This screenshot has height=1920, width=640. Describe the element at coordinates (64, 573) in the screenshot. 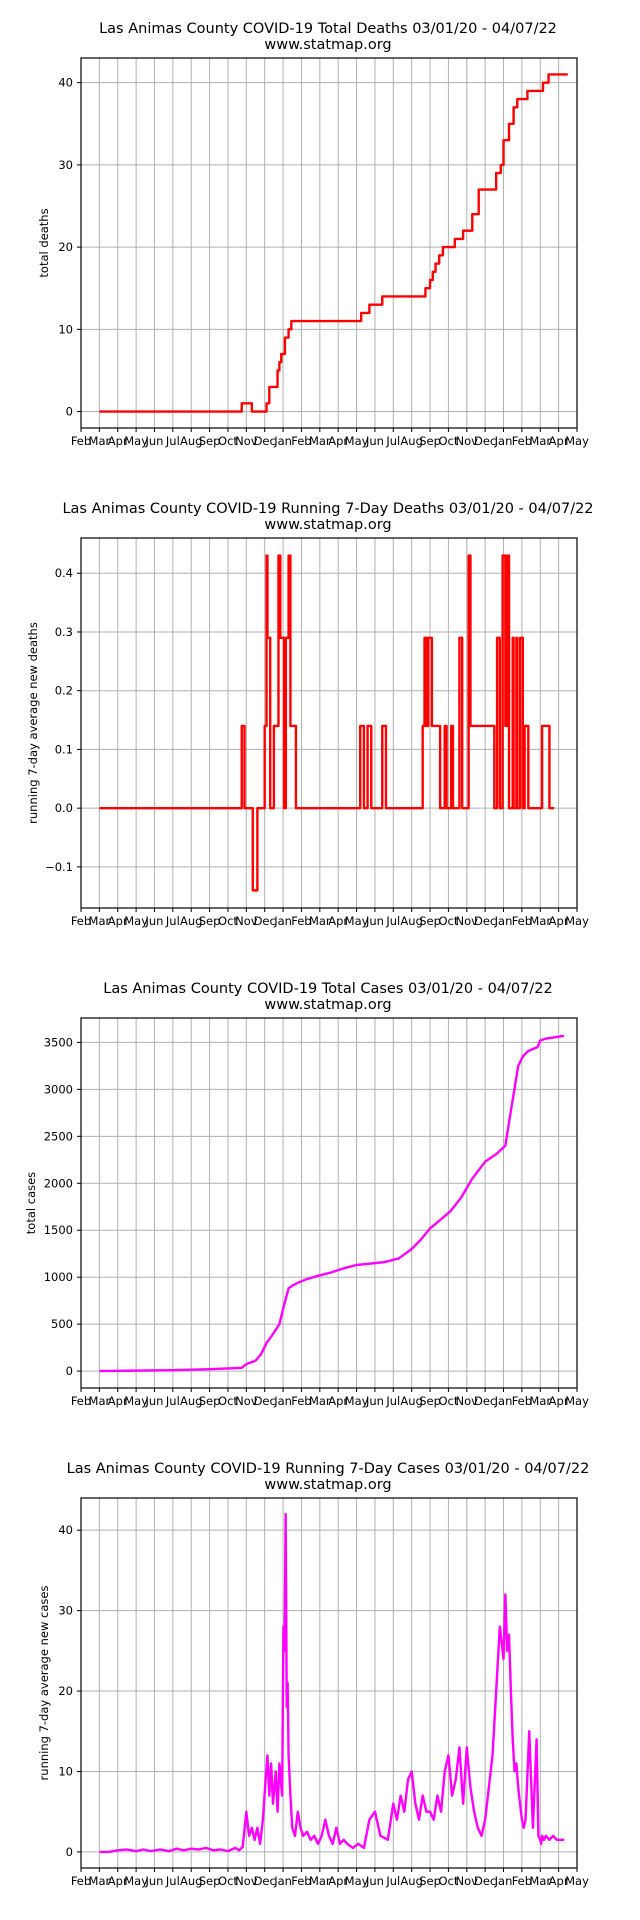

I see `y-tick-label: 0.4` at that location.